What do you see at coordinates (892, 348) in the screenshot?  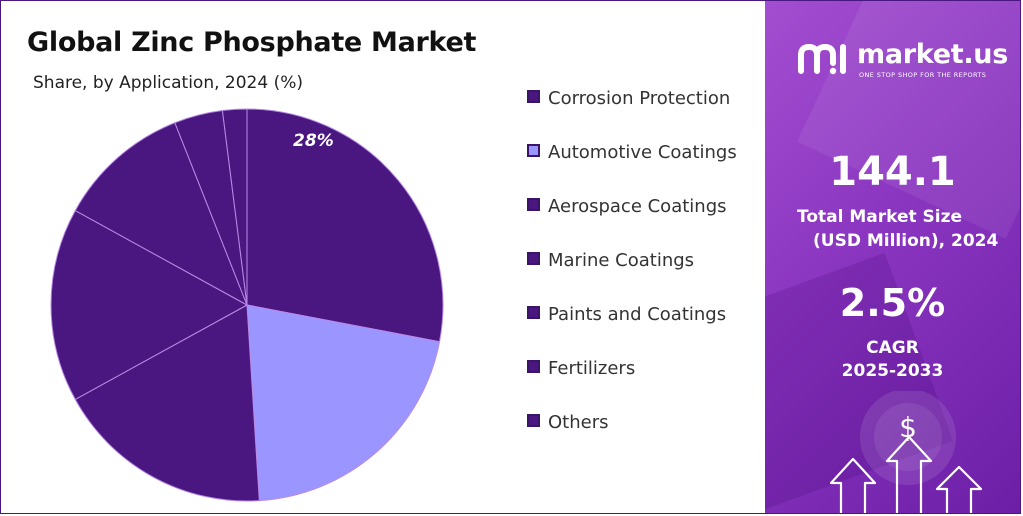 I see `cagr-label: CAGR` at bounding box center [892, 348].